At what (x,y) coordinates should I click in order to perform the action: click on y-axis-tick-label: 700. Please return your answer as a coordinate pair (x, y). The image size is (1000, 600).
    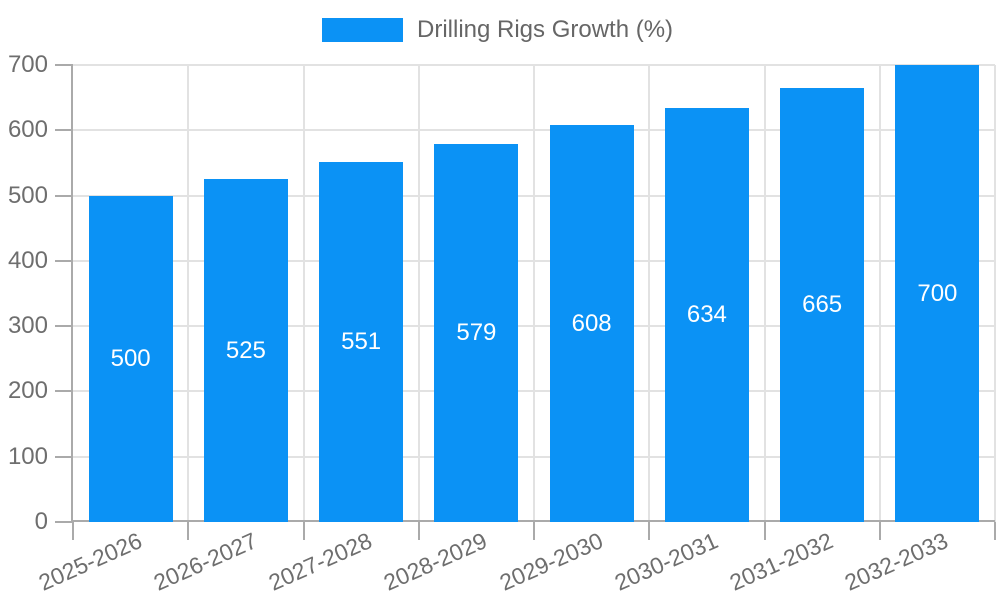
    Looking at the image, I should click on (27, 64).